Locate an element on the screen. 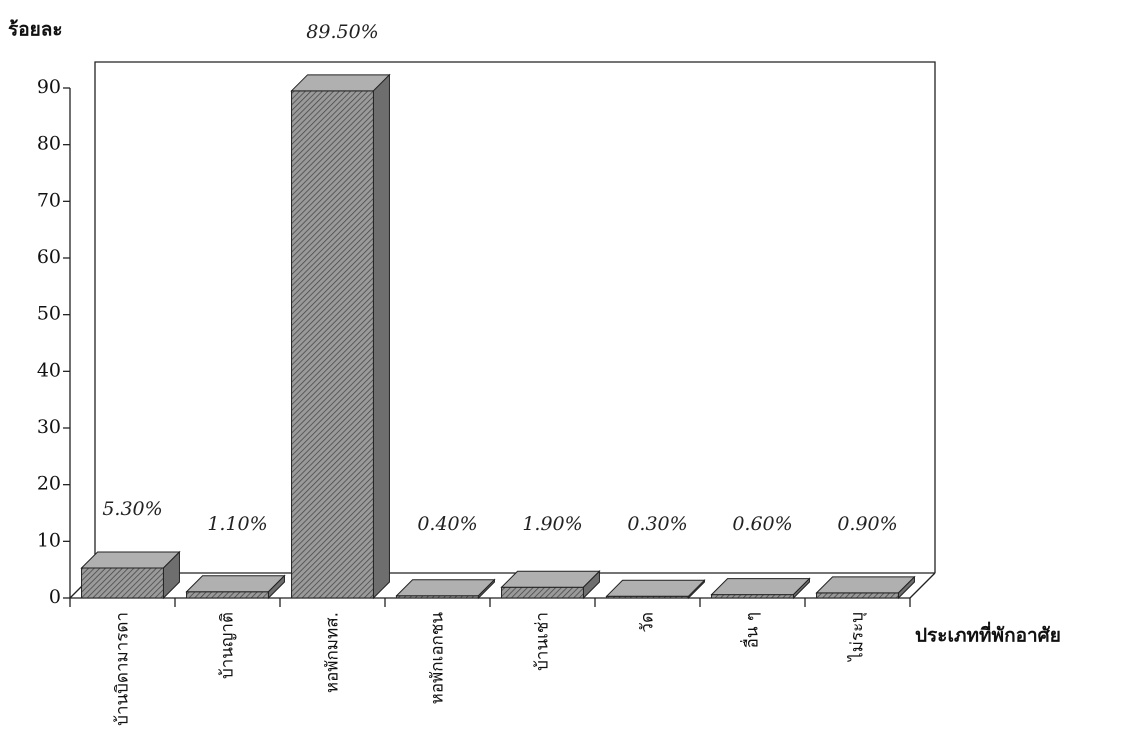  value-label: 0.30% is located at coordinates (657, 524).